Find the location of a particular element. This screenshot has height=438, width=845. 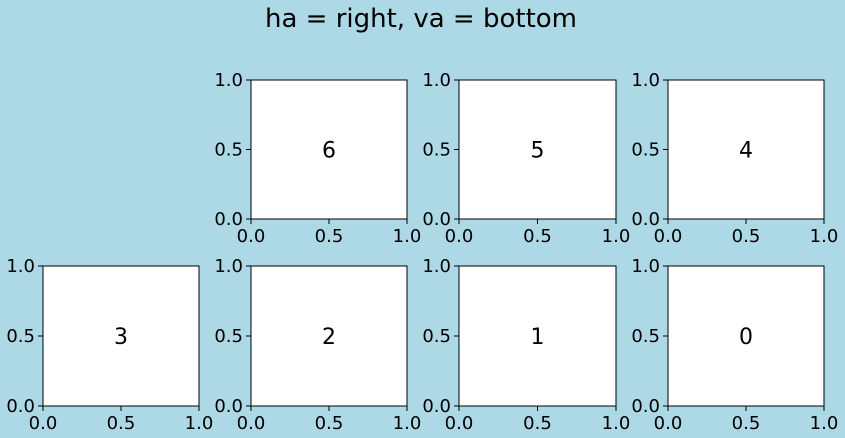

subplot-label: 5 is located at coordinates (538, 151).